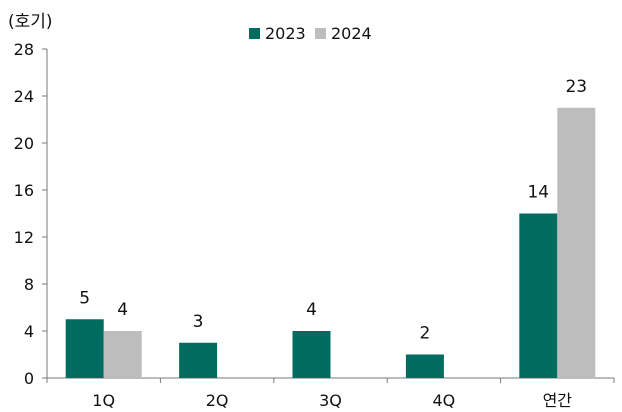 The image size is (622, 412). What do you see at coordinates (311, 354) in the screenshot?
I see `bar-2023-3Q` at bounding box center [311, 354].